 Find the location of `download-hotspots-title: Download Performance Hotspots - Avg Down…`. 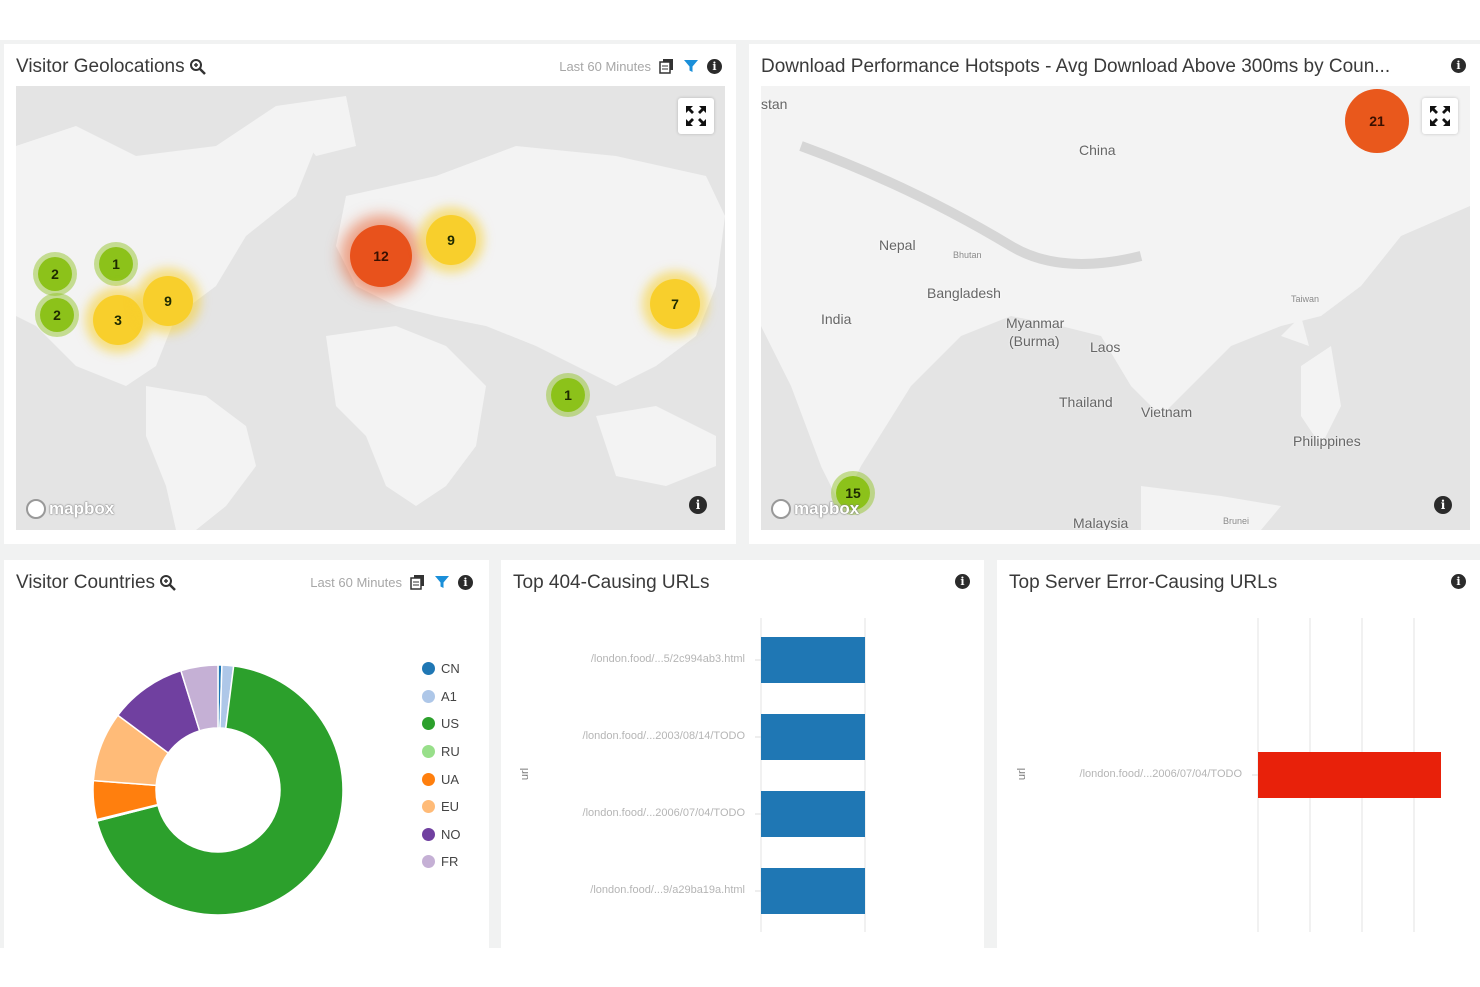

download-hotspots-title: Download Performance Hotspots - Avg Down… is located at coordinates (1076, 66).